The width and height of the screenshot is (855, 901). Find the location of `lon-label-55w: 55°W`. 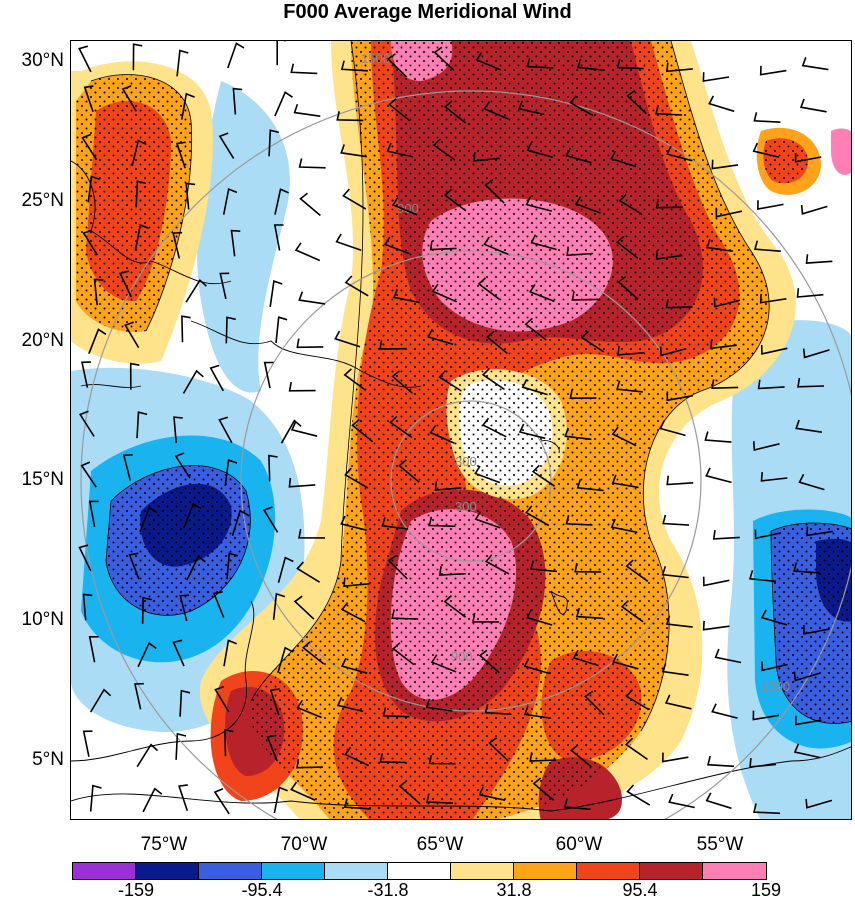

lon-label-55w: 55°W is located at coordinates (720, 844).